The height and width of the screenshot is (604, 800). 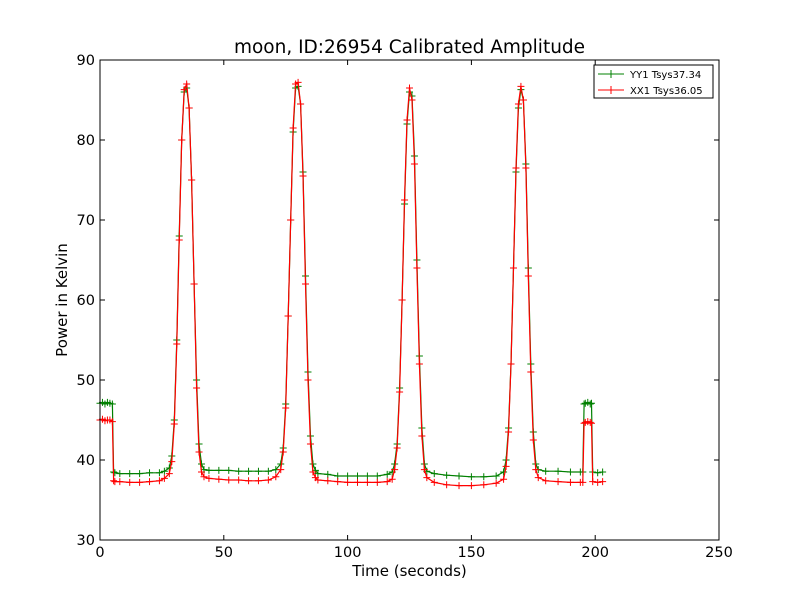 What do you see at coordinates (665, 75) in the screenshot?
I see `legend-label-yy1: YY1 Tsys37.34` at bounding box center [665, 75].